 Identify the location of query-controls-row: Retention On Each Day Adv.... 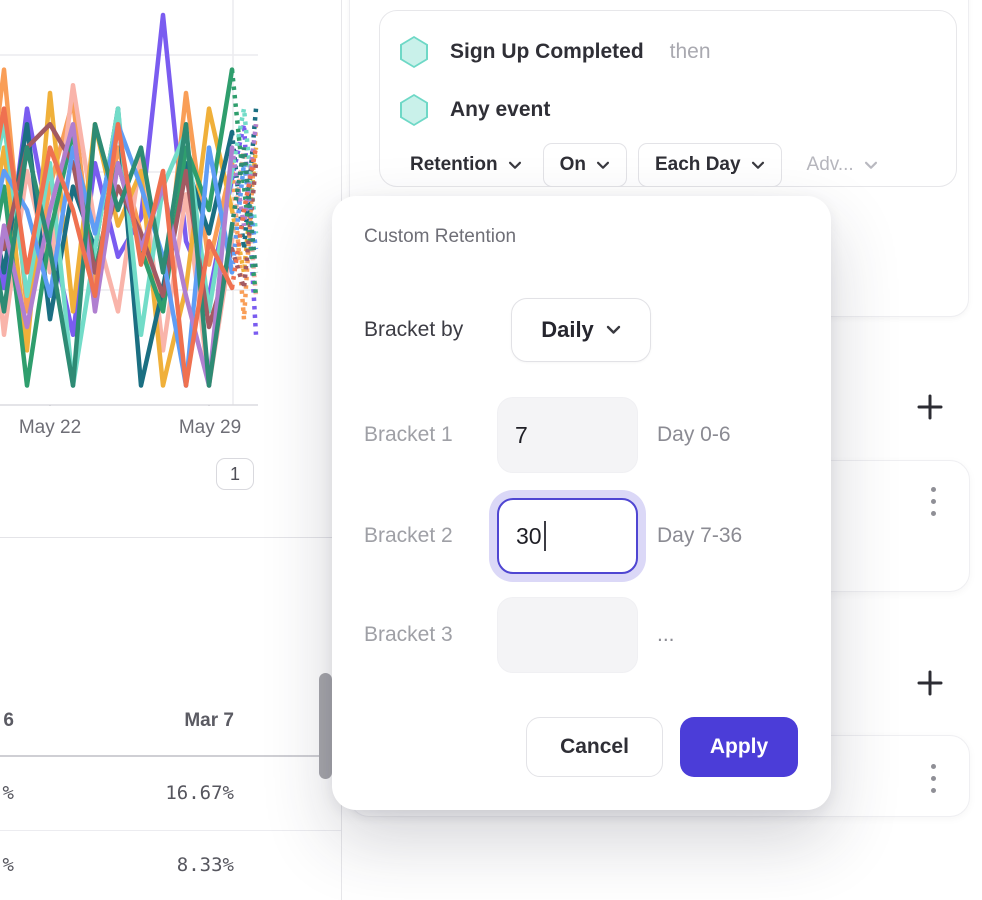
(669, 165).